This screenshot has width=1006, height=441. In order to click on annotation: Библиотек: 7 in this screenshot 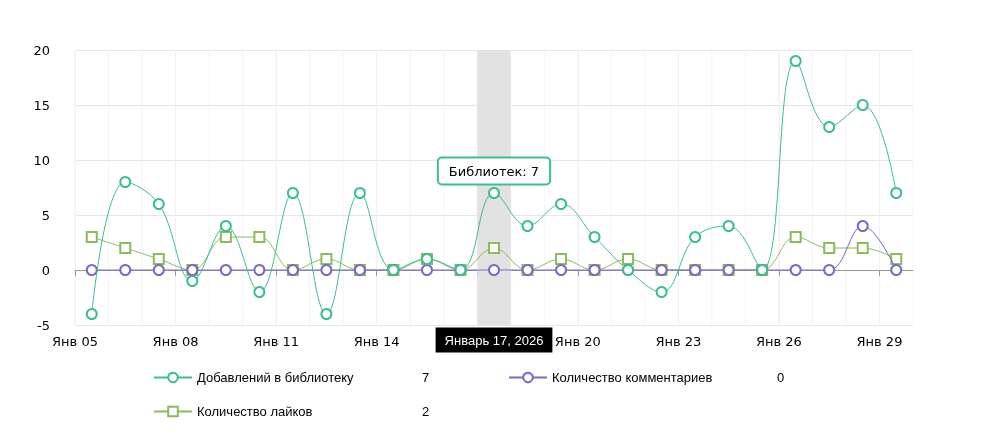, I will do `click(494, 171)`.